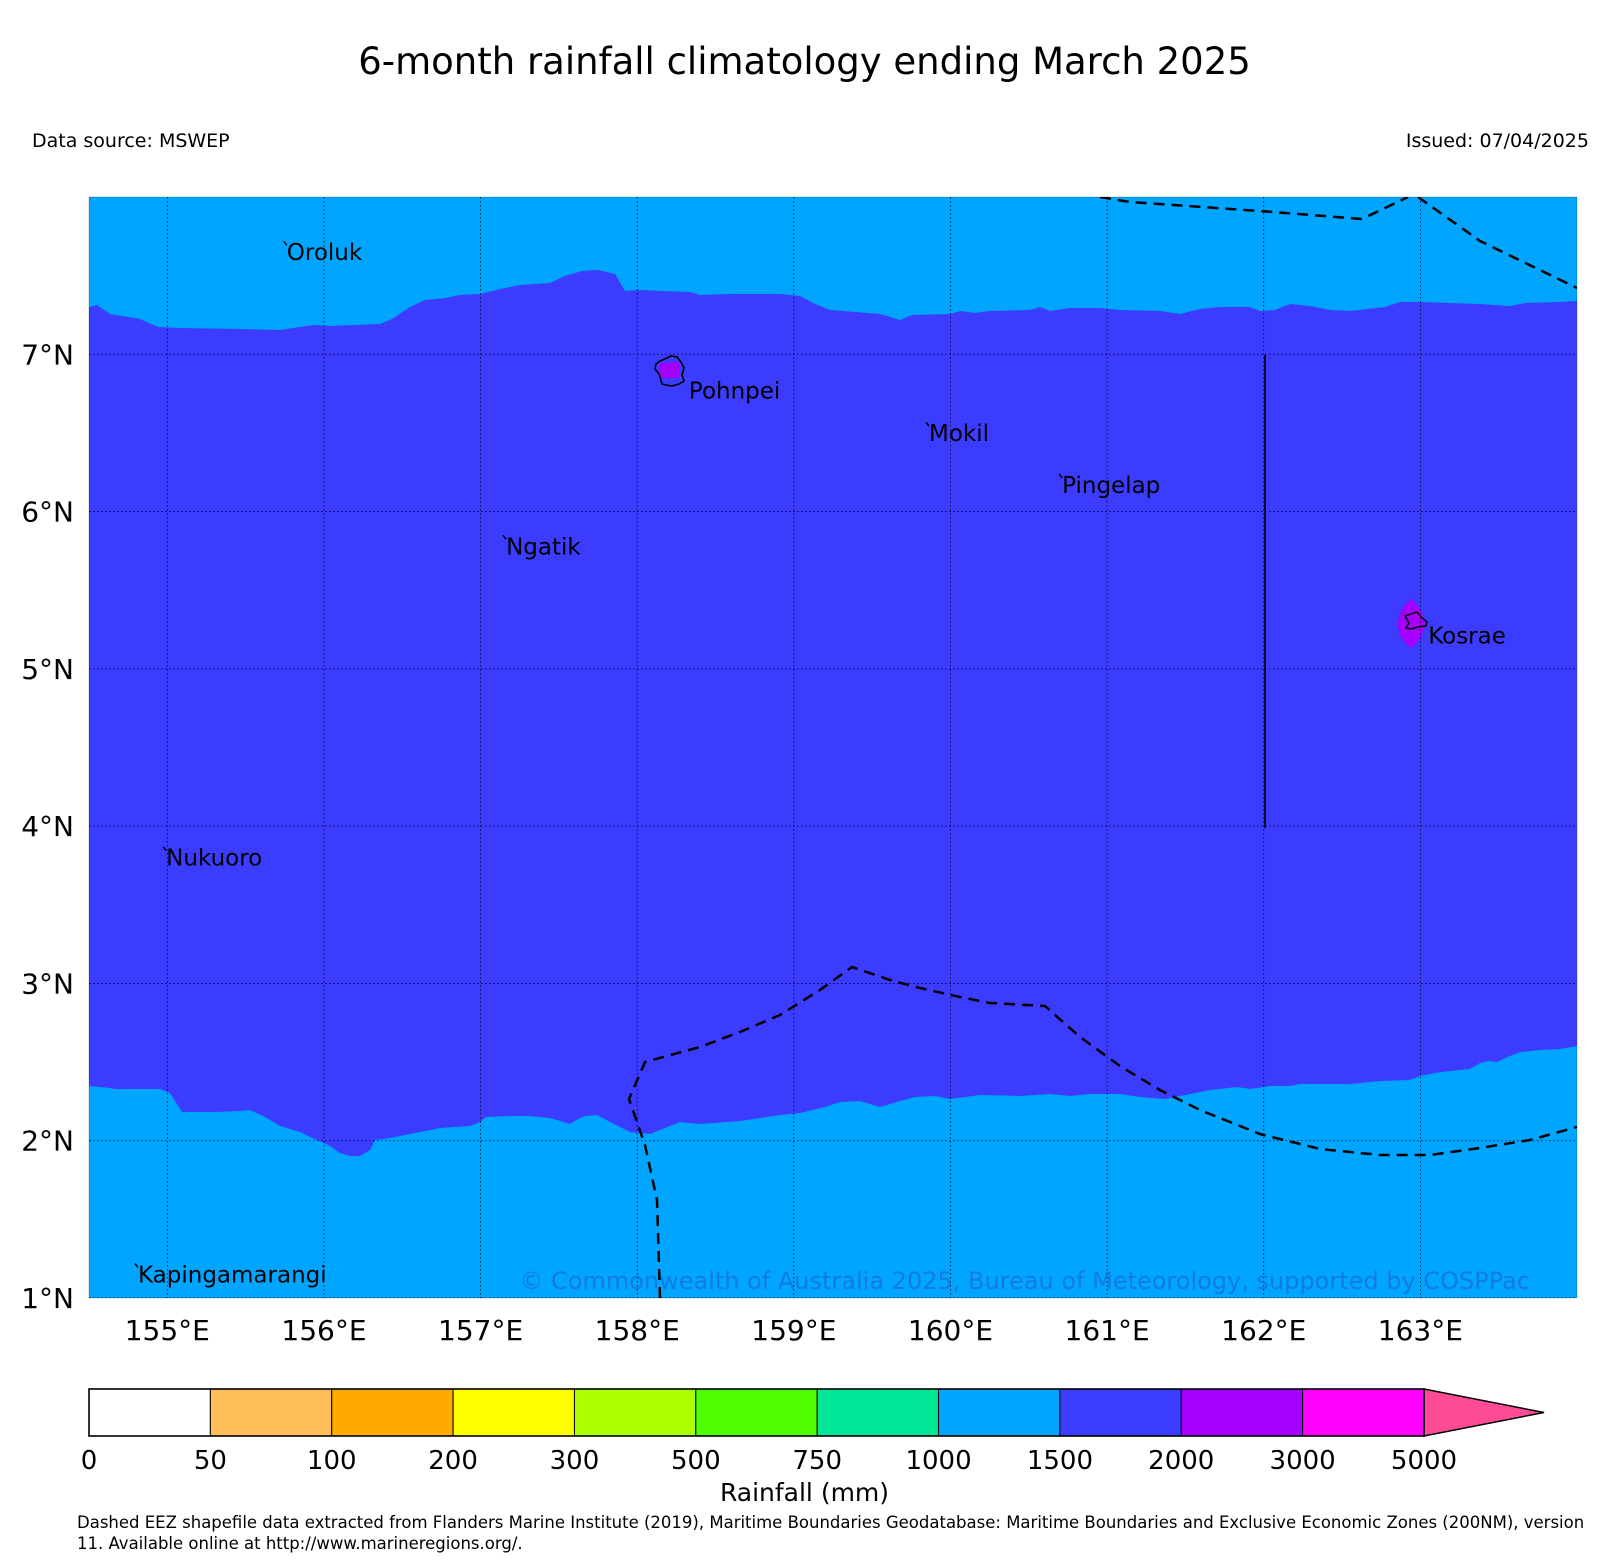 The height and width of the screenshot is (1563, 1609). I want to click on pohnpei-coastline, so click(669, 371).